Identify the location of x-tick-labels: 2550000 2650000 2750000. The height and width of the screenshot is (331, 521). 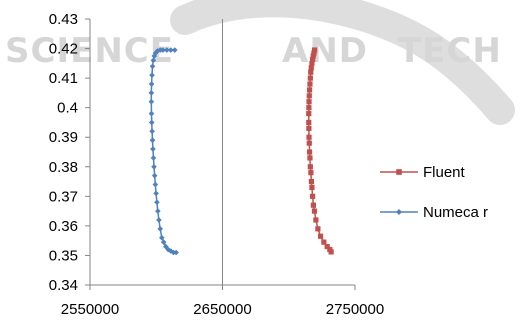
(222, 309).